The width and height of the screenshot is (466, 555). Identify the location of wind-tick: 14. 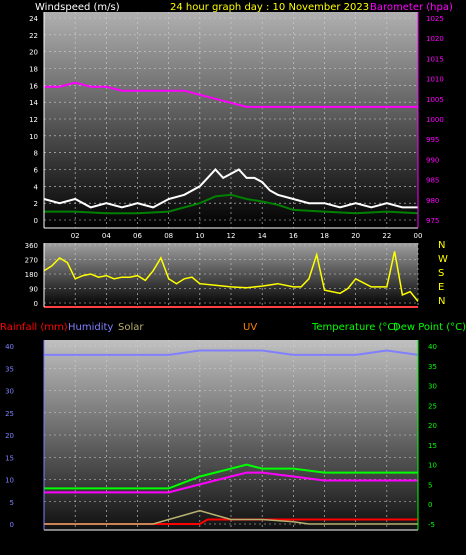
(33, 103).